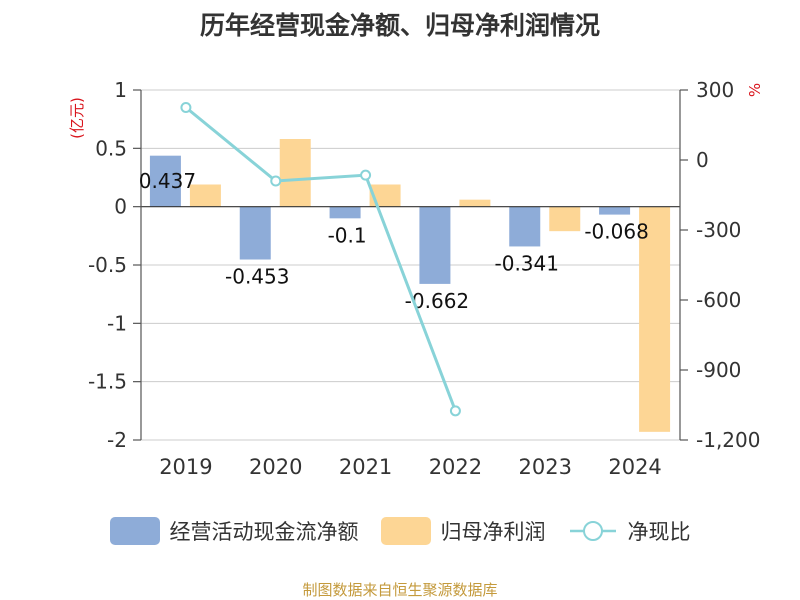 This screenshot has height=600, width=800. I want to click on legend-item-ocf: 经营活动现金流净额, so click(234, 531).